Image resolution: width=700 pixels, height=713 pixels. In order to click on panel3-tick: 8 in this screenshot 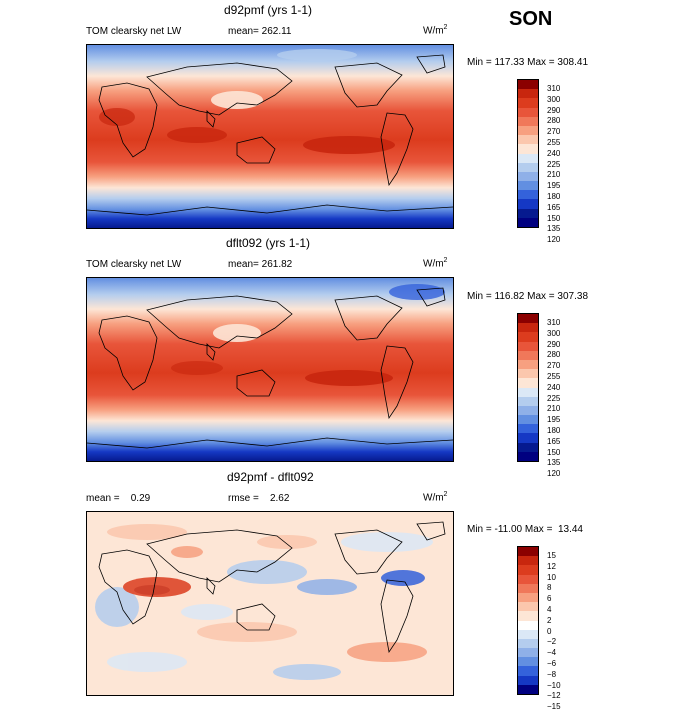, I will do `click(549, 588)`.